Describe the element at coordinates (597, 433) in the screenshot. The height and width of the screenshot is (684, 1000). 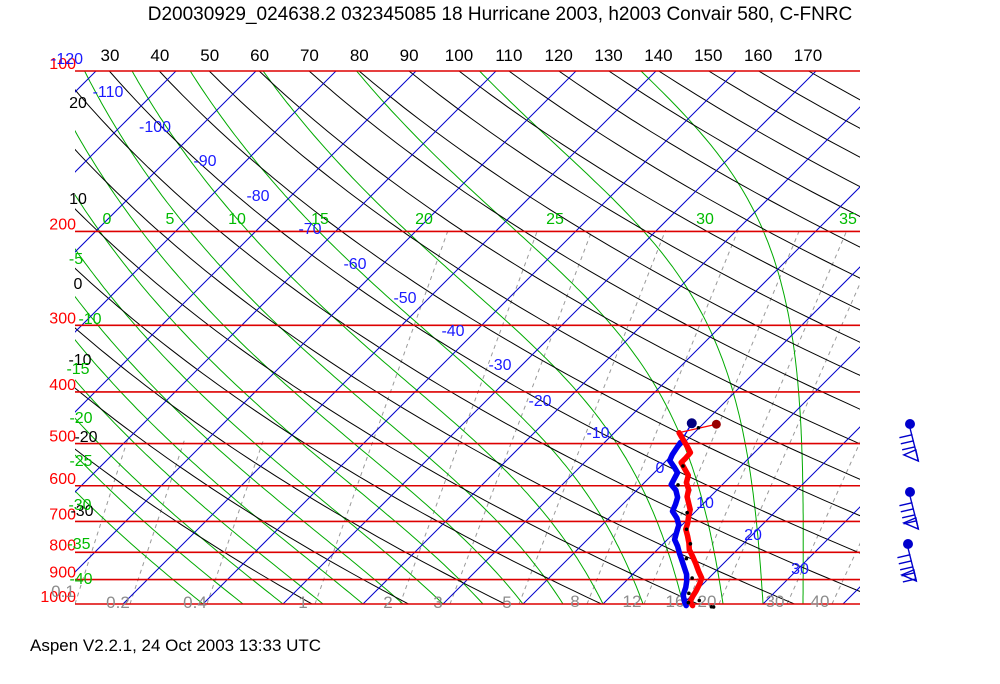
I see `isotherm-labels-label: -10` at that location.